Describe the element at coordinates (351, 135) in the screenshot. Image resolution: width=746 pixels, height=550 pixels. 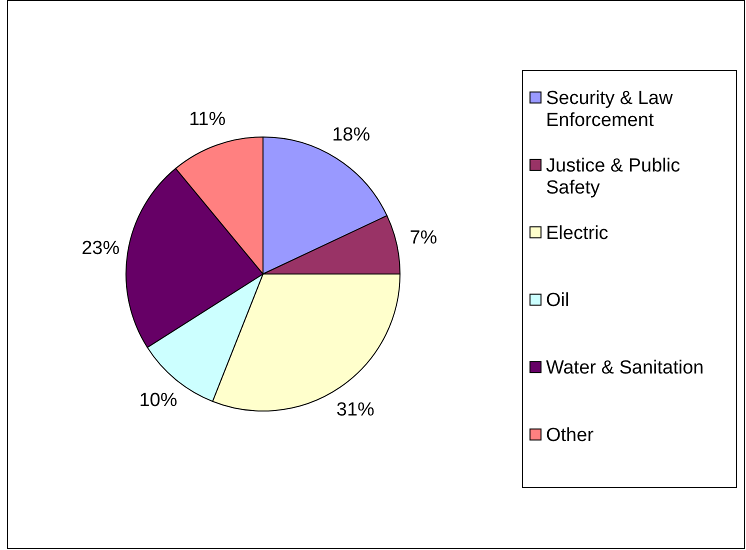
I see `data-label: 18%` at that location.